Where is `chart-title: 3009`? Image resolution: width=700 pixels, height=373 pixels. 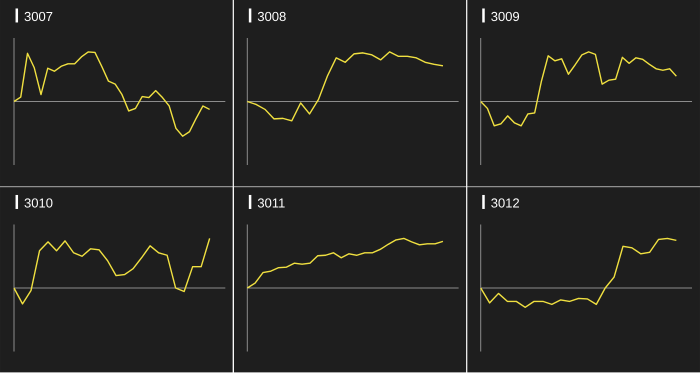 chart-title: 3009 is located at coordinates (505, 17).